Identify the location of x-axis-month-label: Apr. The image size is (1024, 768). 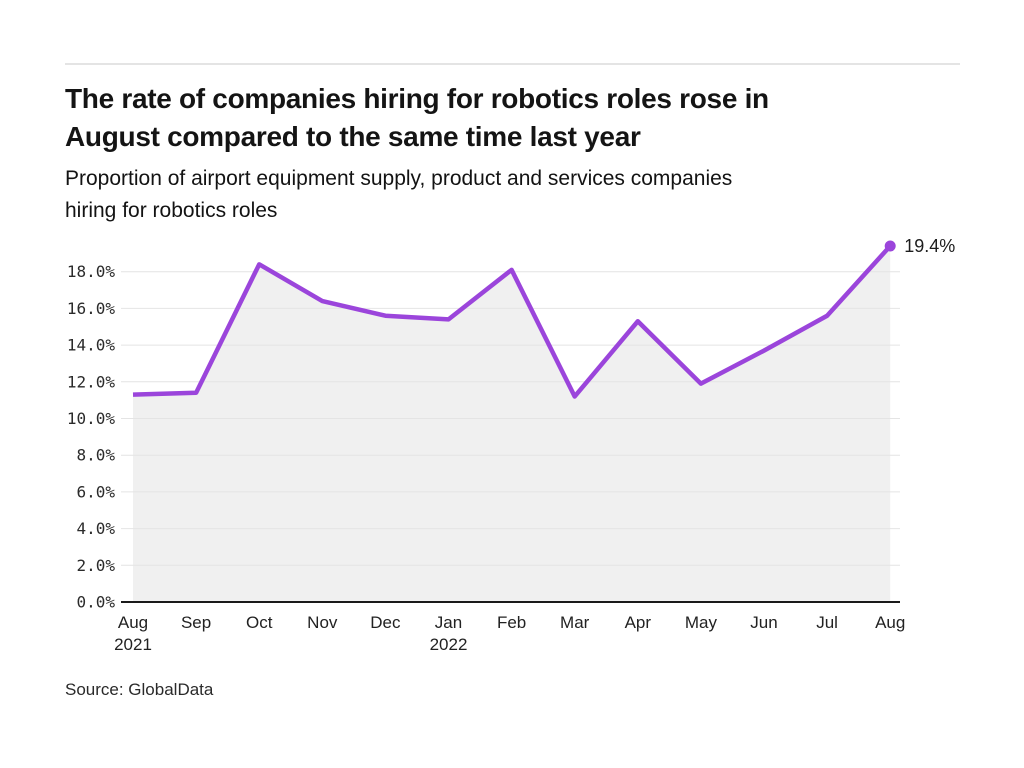
(638, 622).